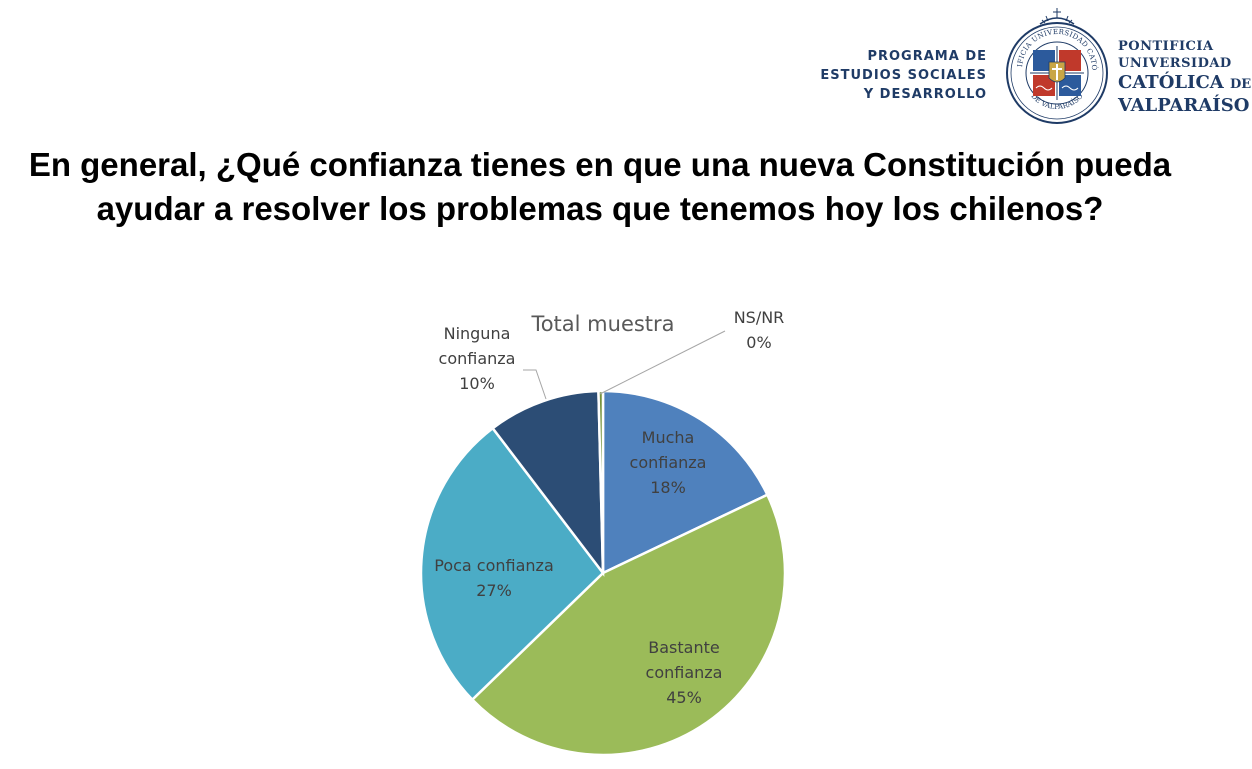  Describe the element at coordinates (759, 317) in the screenshot. I see `data-label-text: NS/NR` at that location.